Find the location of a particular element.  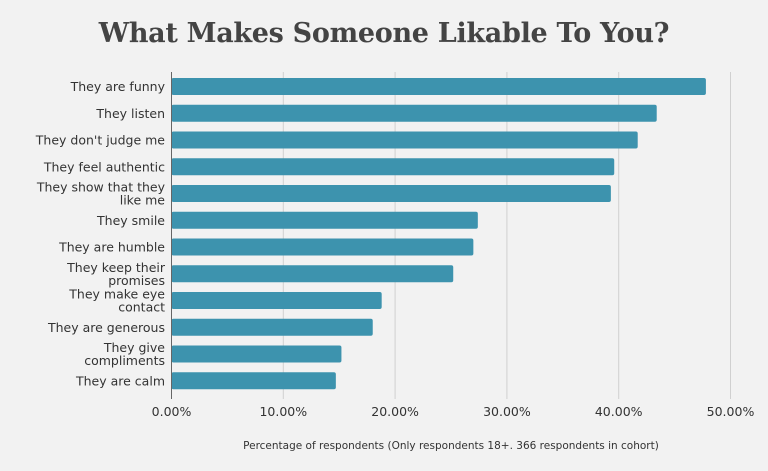

category-label-line: They make eye is located at coordinates (116, 294).